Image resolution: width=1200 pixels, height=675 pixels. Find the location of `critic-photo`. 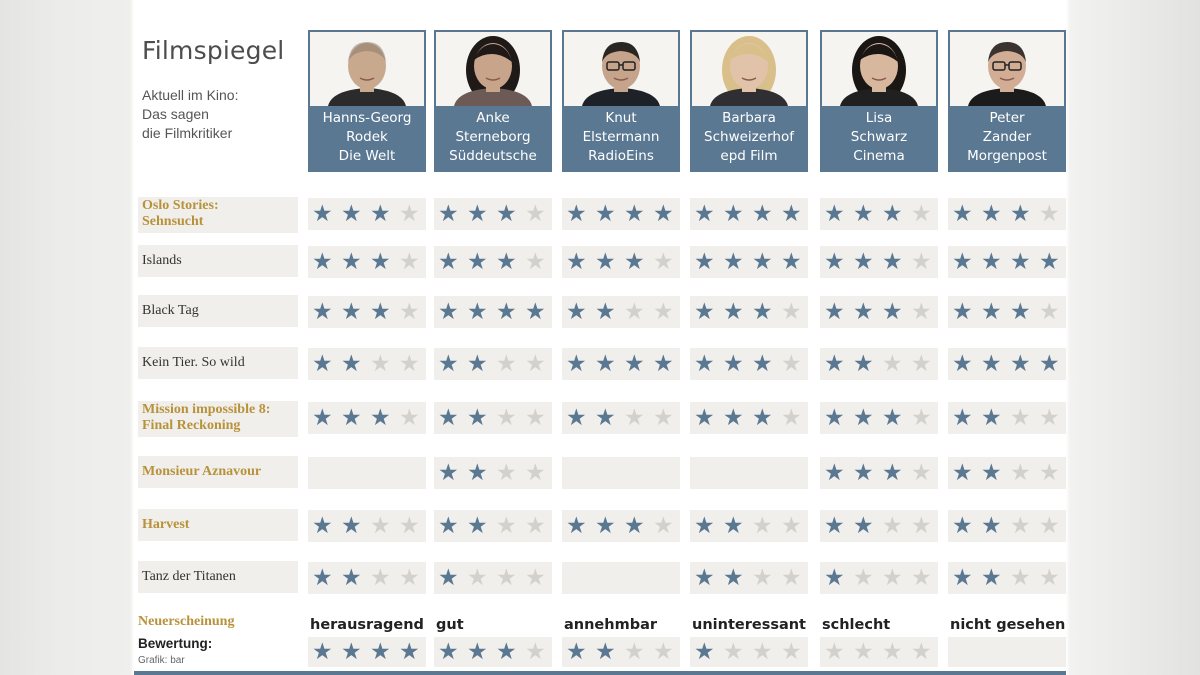

critic-photo is located at coordinates (367, 68).